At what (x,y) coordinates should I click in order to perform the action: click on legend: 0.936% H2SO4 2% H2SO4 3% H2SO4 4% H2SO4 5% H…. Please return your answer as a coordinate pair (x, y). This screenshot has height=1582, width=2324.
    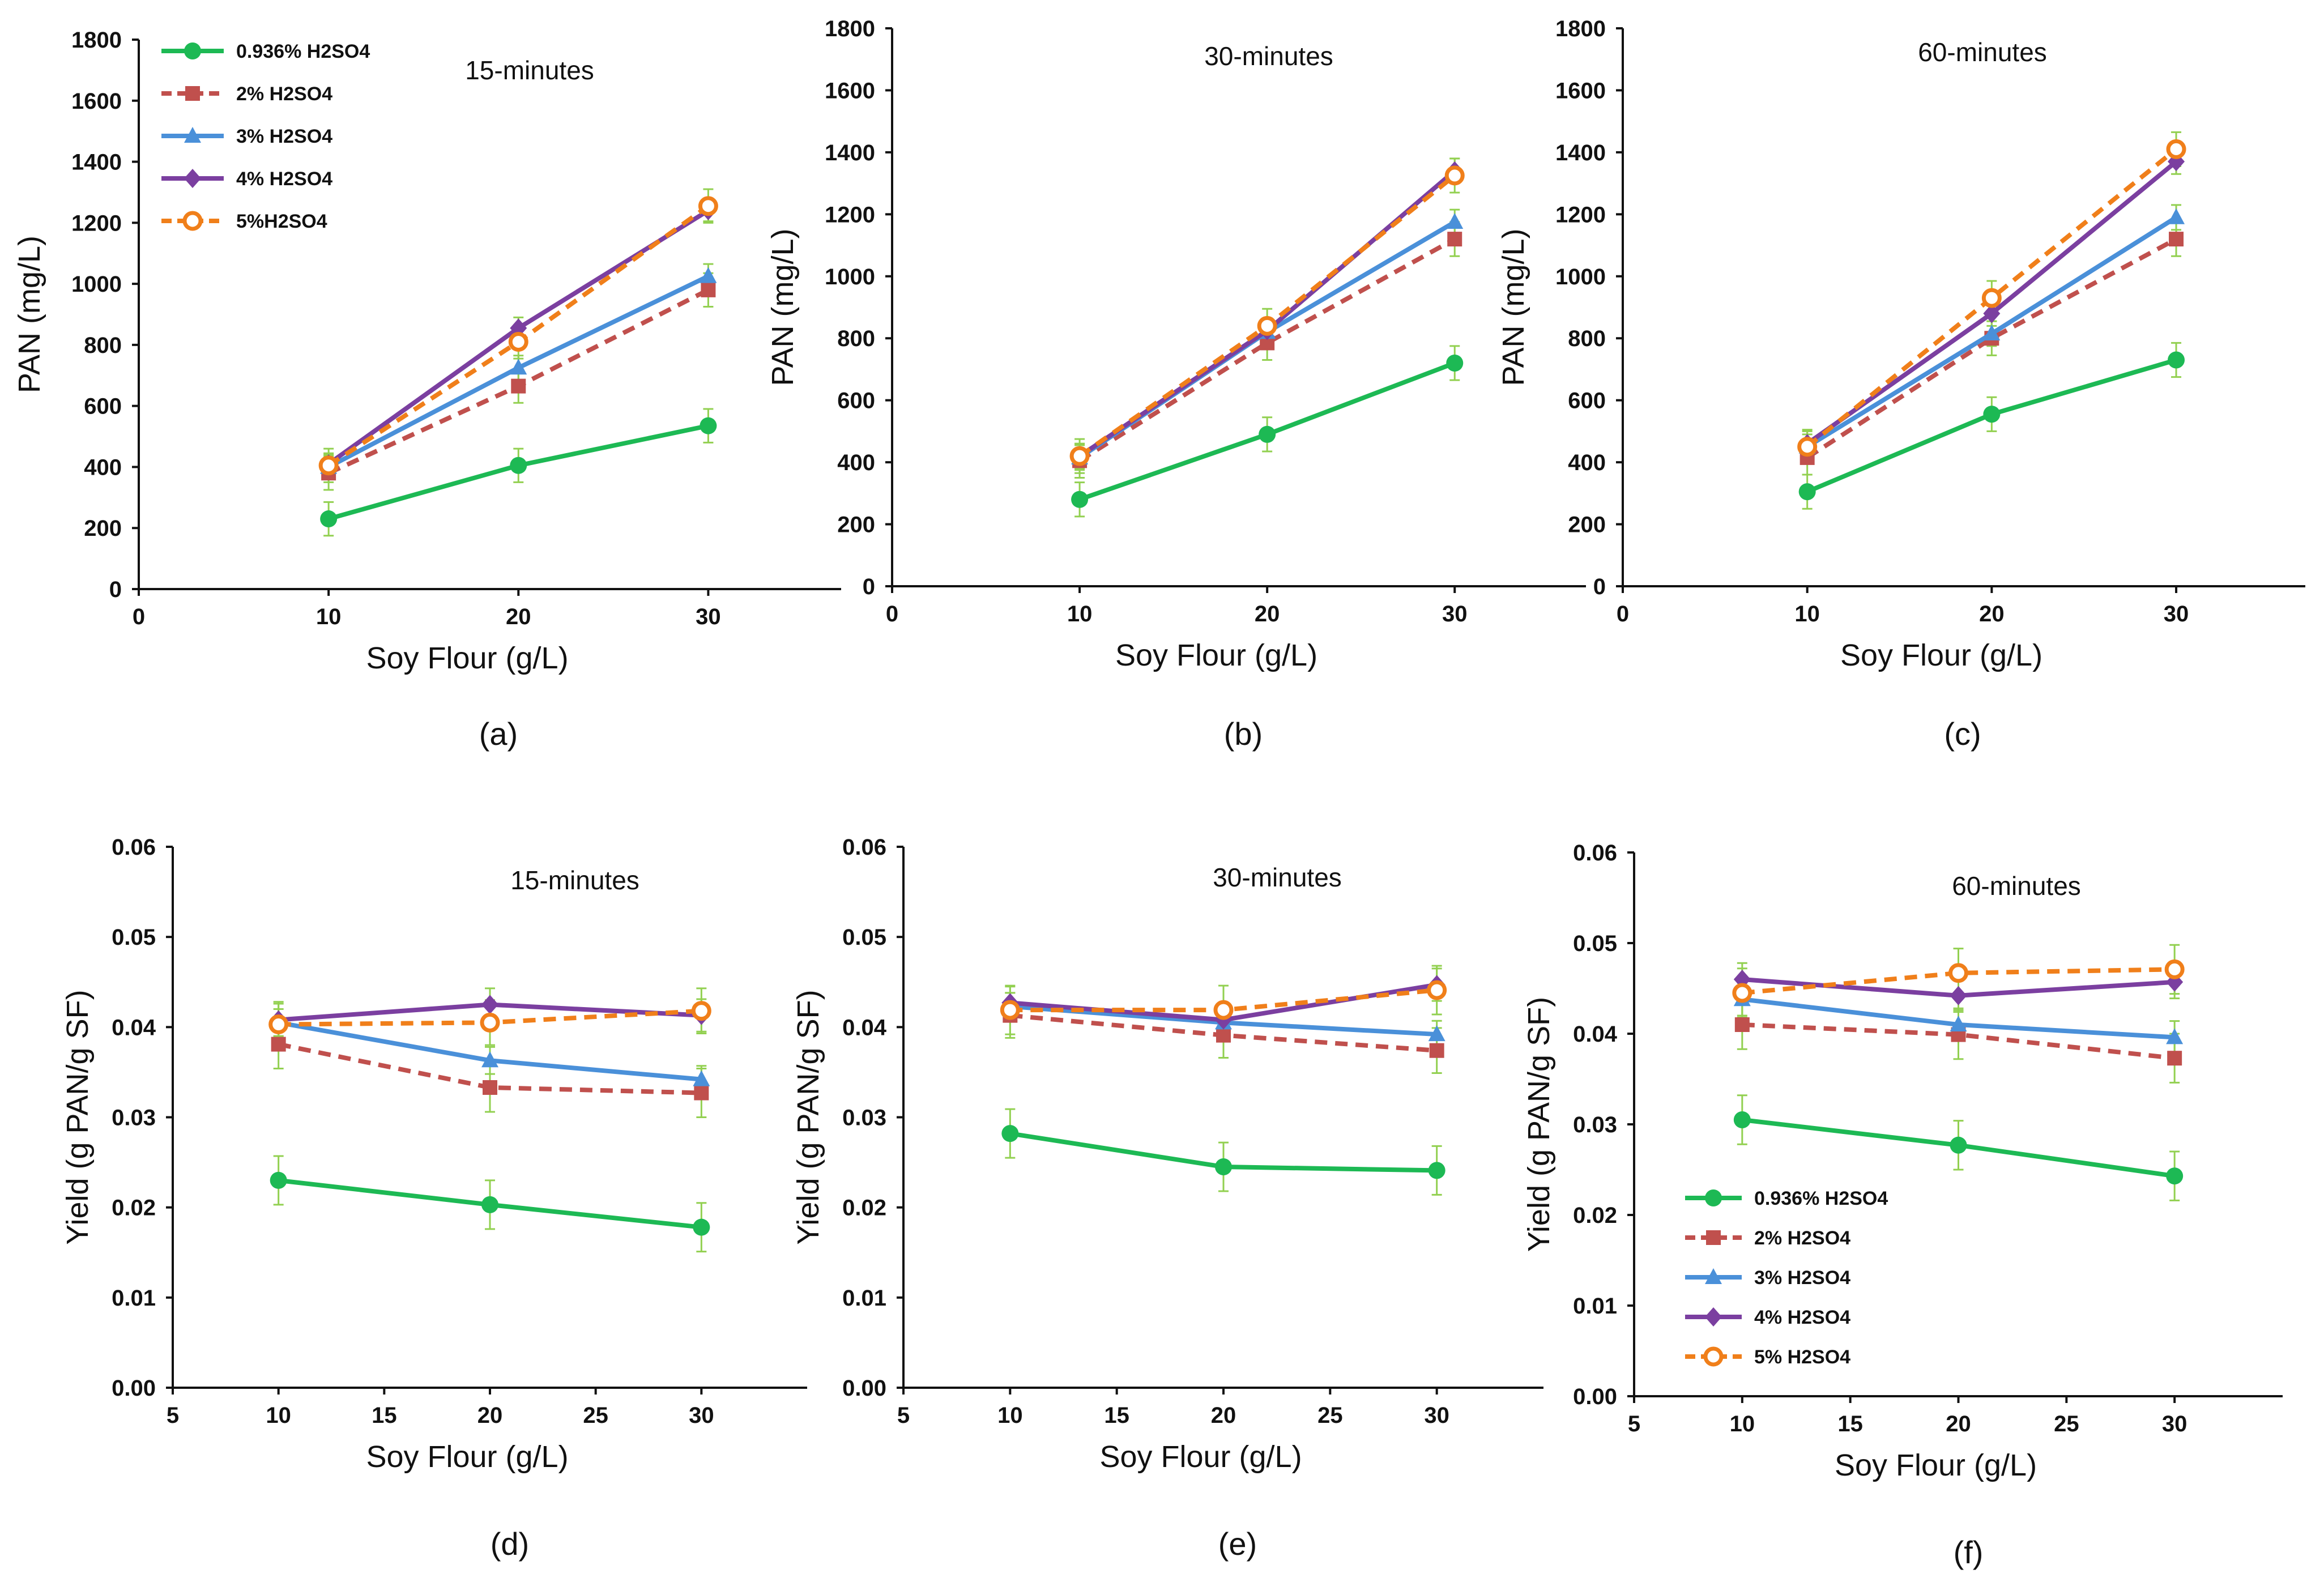
    Looking at the image, I should click on (1787, 1278).